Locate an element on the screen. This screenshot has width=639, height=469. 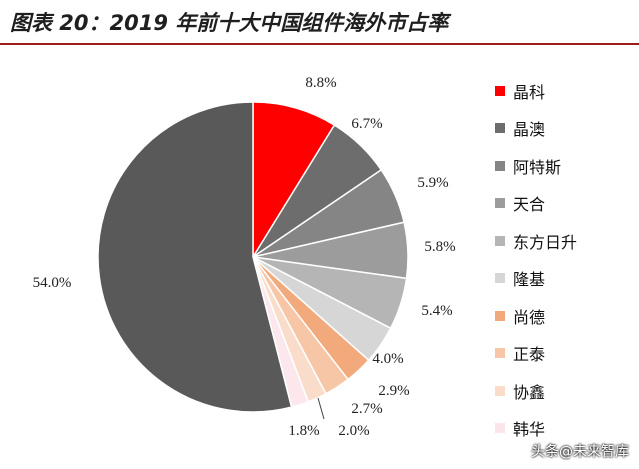
slice-label-协鑫: 2.0% is located at coordinates (353, 431).